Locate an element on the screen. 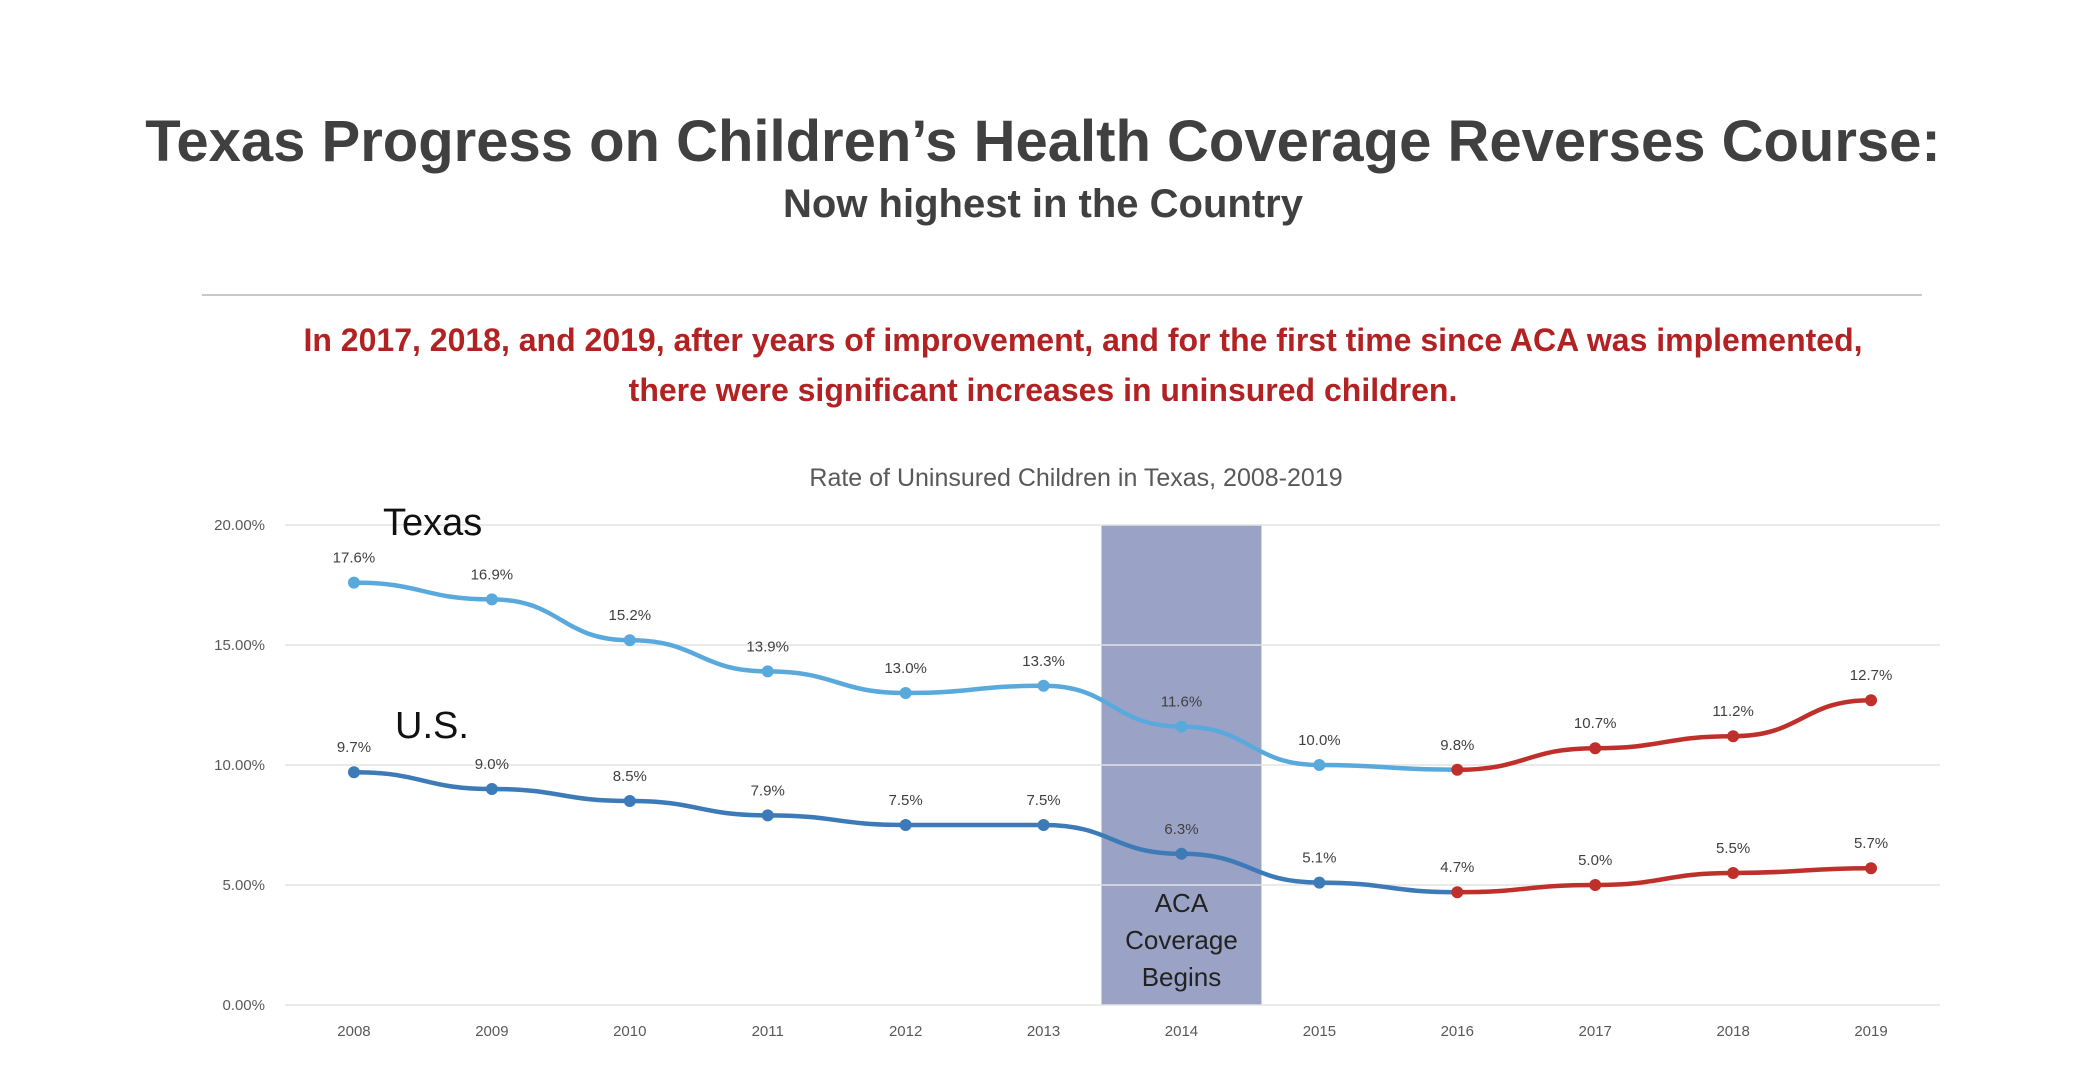  data-label: 5.1% is located at coordinates (1319, 858).